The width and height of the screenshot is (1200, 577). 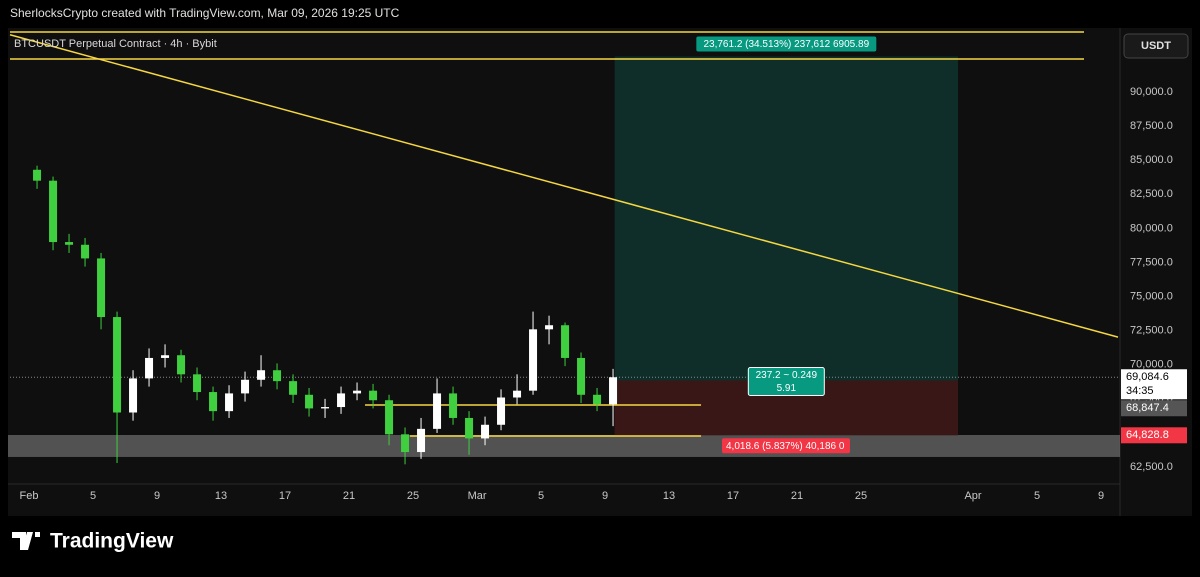 What do you see at coordinates (1151, 228) in the screenshot?
I see `y-tick-label: 80,000.0` at bounding box center [1151, 228].